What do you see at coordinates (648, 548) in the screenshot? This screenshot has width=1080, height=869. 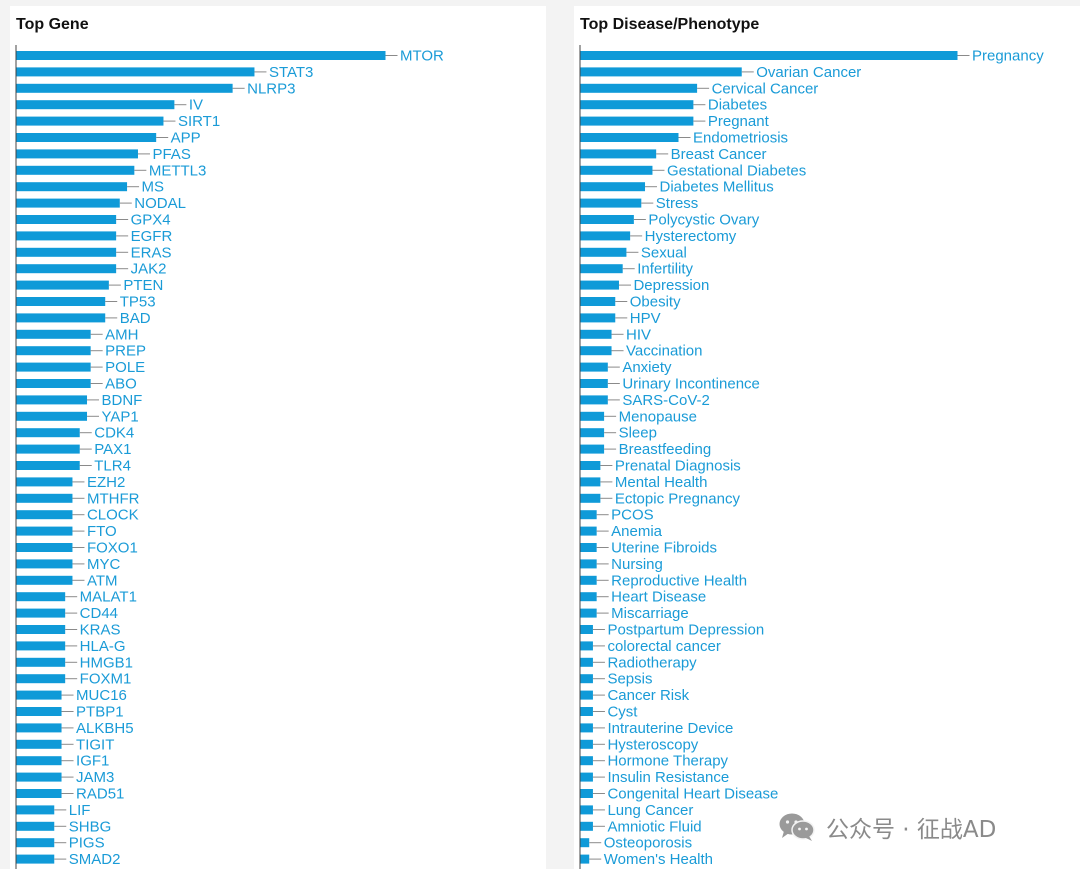 I see `bar-row: Uterine Fibroids` at bounding box center [648, 548].